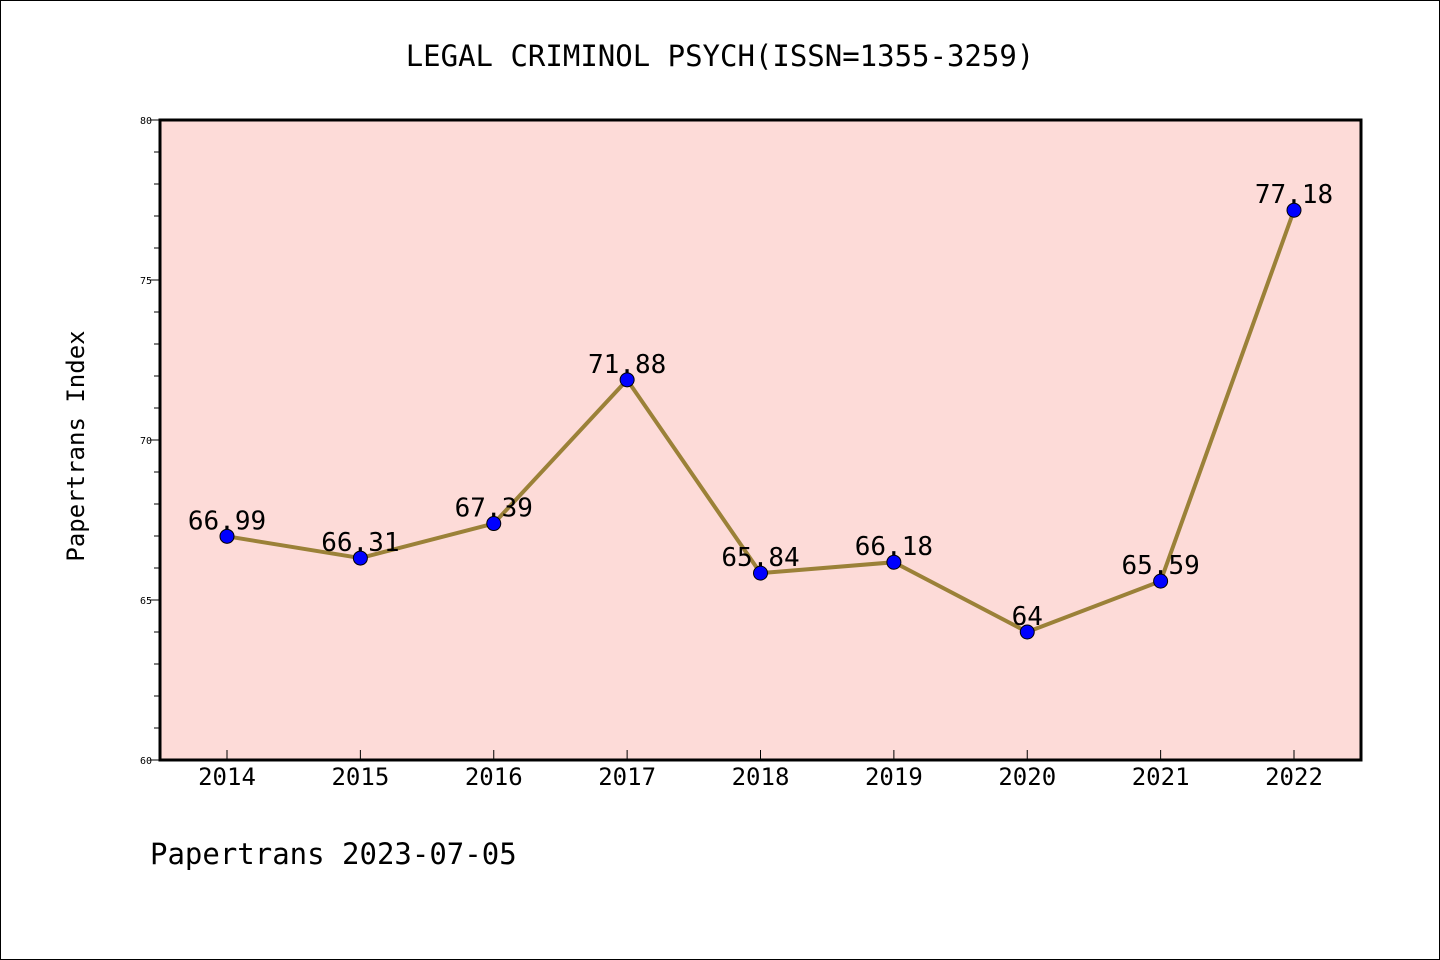  I want to click on x-tick-label: 2016, so click(494, 777).